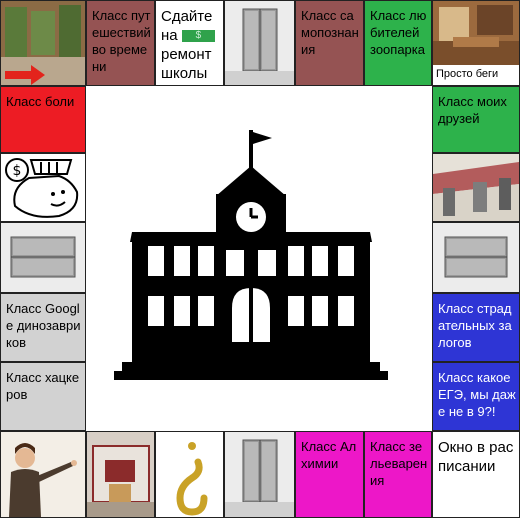 The width and height of the screenshot is (520, 518). What do you see at coordinates (329, 455) in the screenshot?
I see `cell-alchemy-label: Класс Алхимии` at bounding box center [329, 455].